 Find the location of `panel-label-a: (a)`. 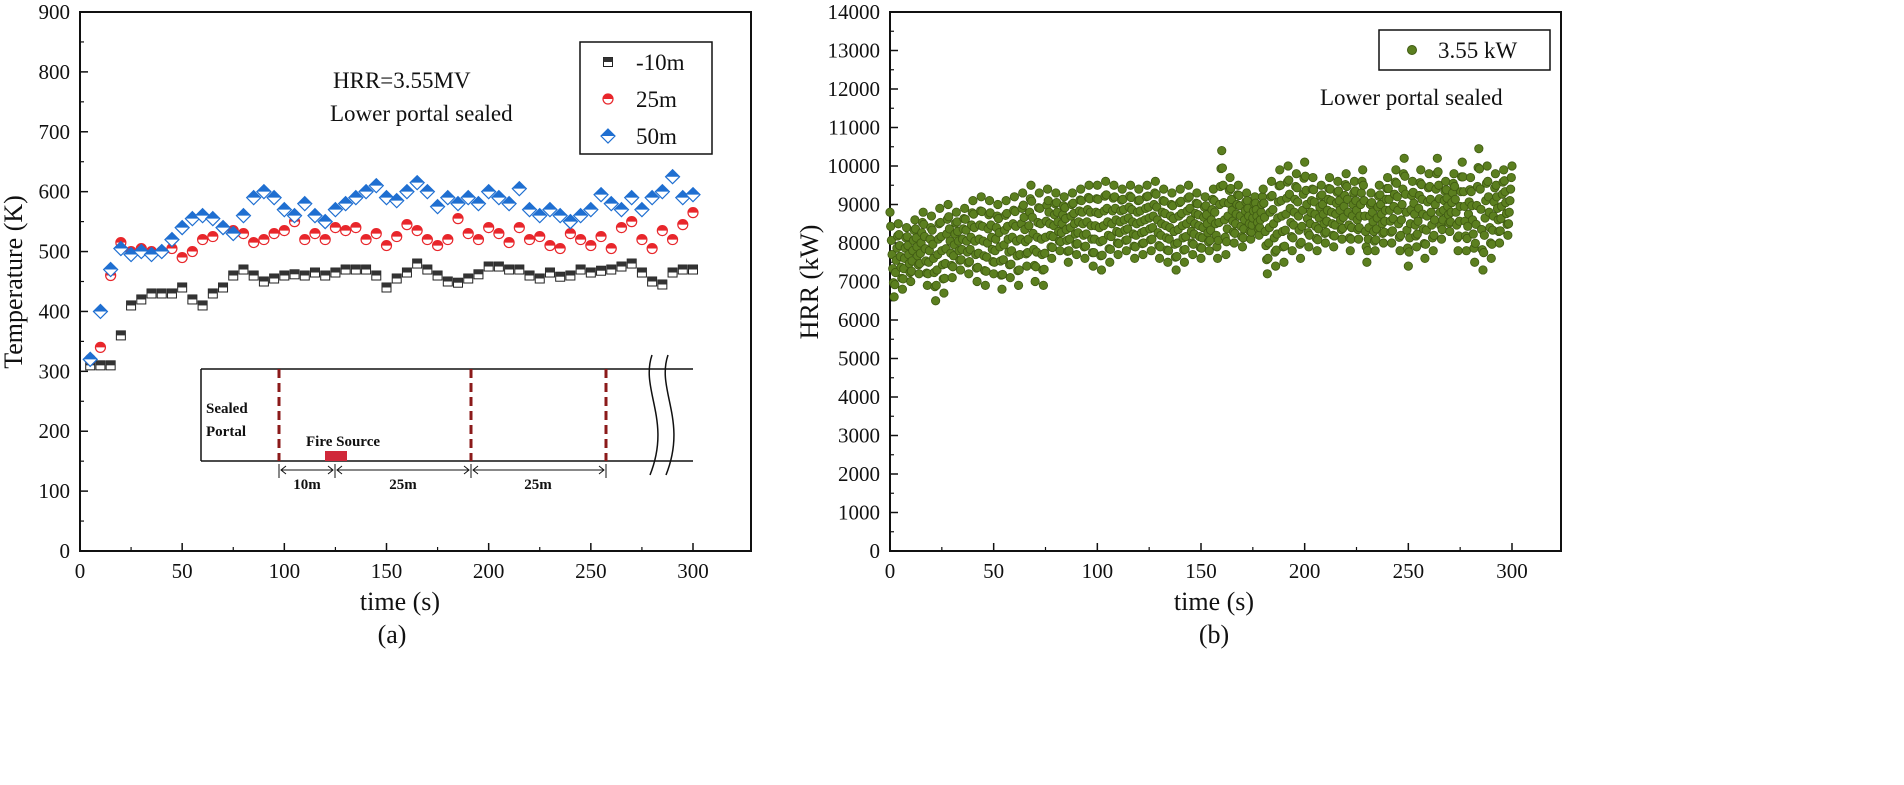

panel-label-a: (a) is located at coordinates (392, 634).